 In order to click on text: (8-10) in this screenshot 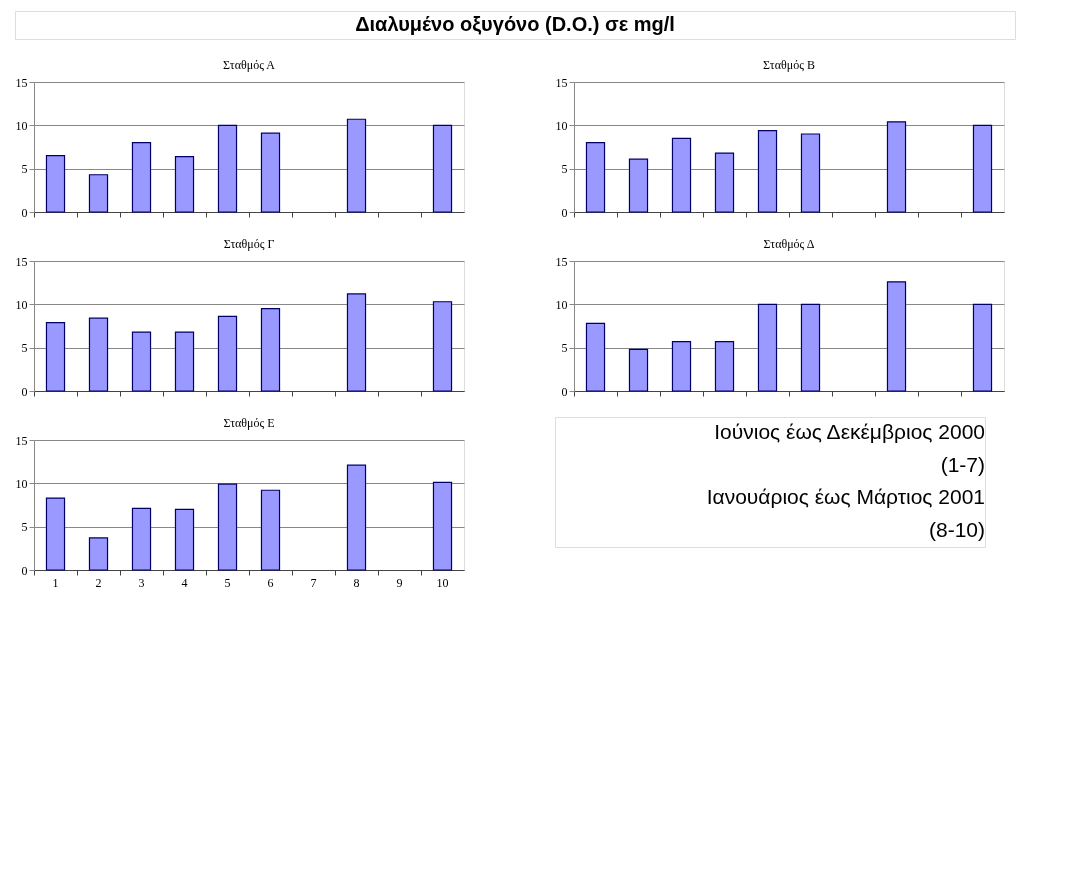, I will do `click(956, 529)`.